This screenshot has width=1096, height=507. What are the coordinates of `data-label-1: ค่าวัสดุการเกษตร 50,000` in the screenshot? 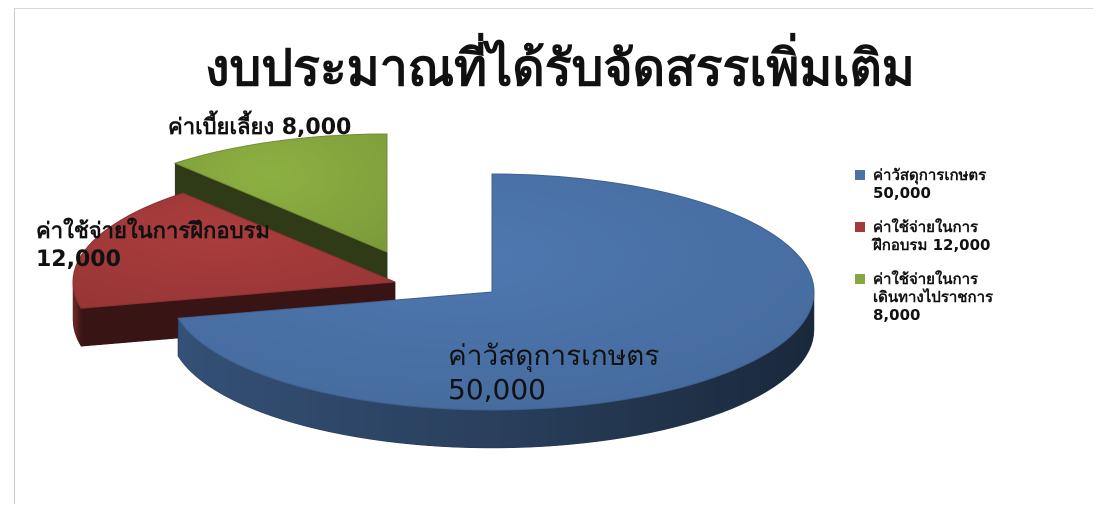 It's located at (553, 372).